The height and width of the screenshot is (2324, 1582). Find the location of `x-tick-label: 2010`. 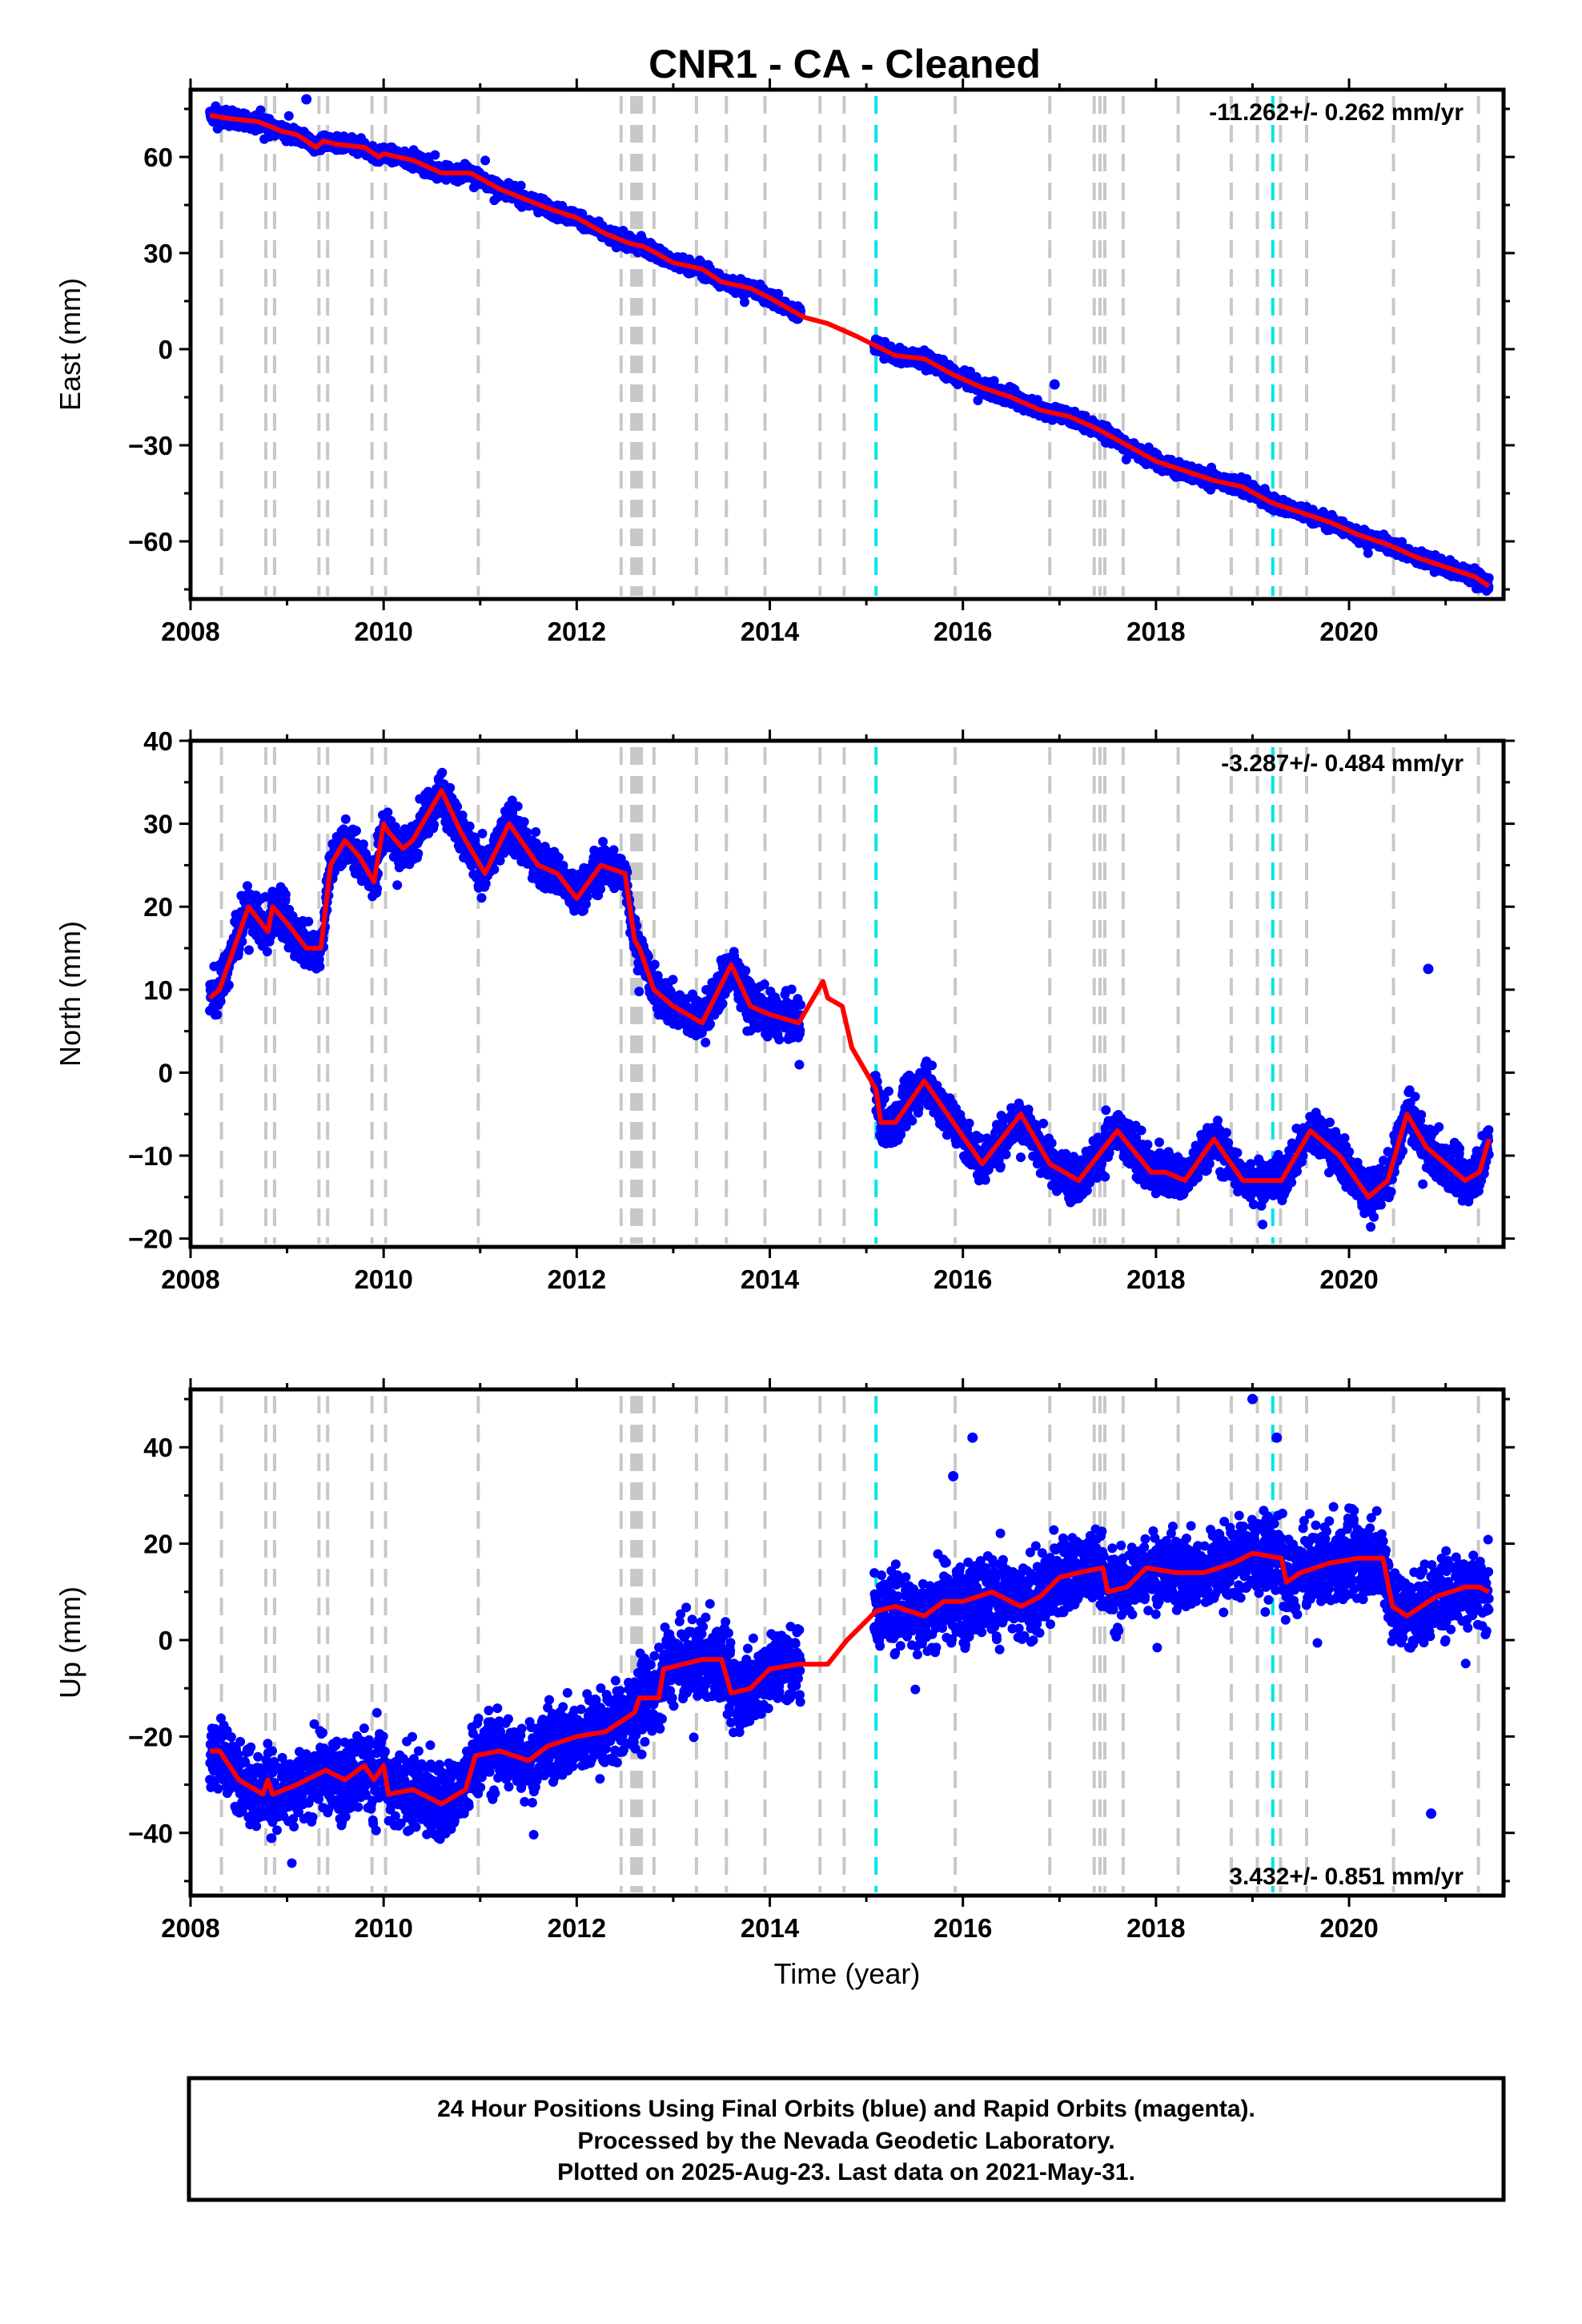

x-tick-label: 2010 is located at coordinates (383, 631).